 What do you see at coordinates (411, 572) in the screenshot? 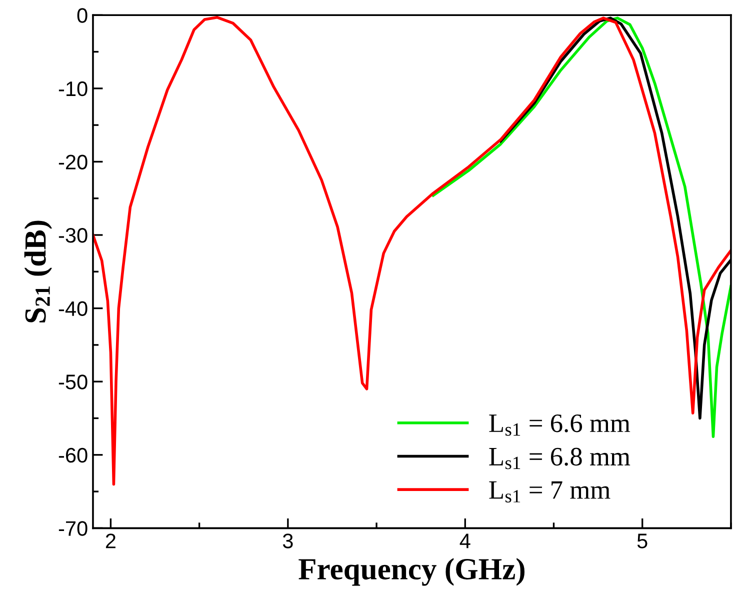
I see `x-axis-title: Frequency (GHz)` at bounding box center [411, 572].